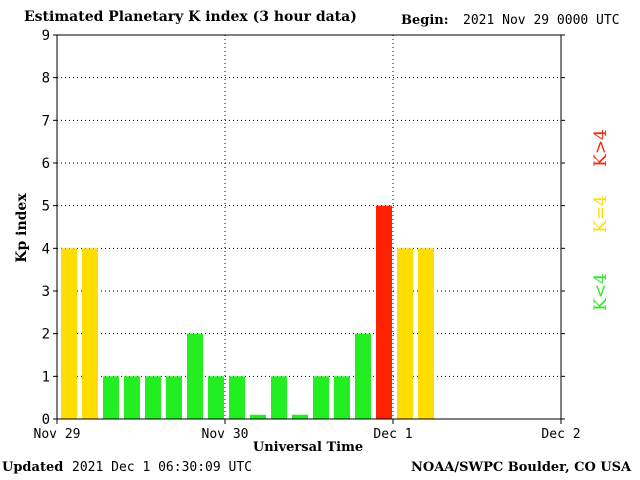  What do you see at coordinates (46, 249) in the screenshot?
I see `y-tick-label: 4` at bounding box center [46, 249].